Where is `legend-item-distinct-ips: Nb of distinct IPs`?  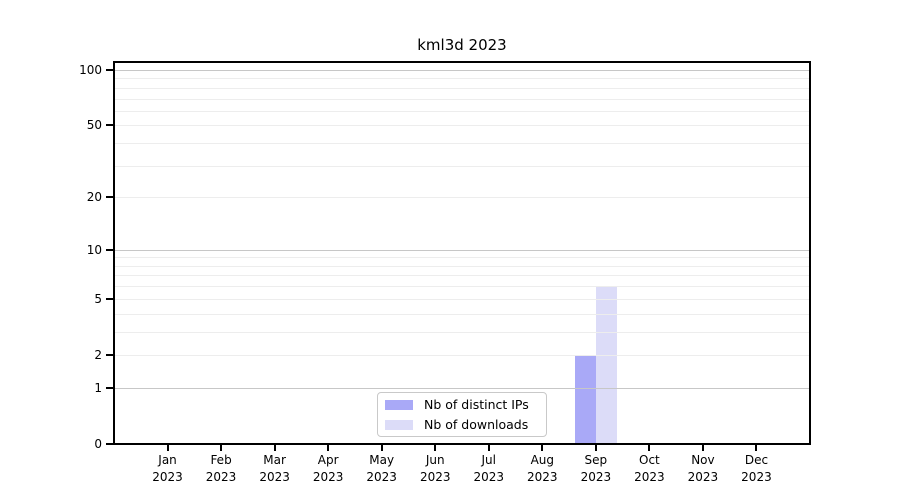 legend-item-distinct-ips: Nb of distinct IPs is located at coordinates (465, 405).